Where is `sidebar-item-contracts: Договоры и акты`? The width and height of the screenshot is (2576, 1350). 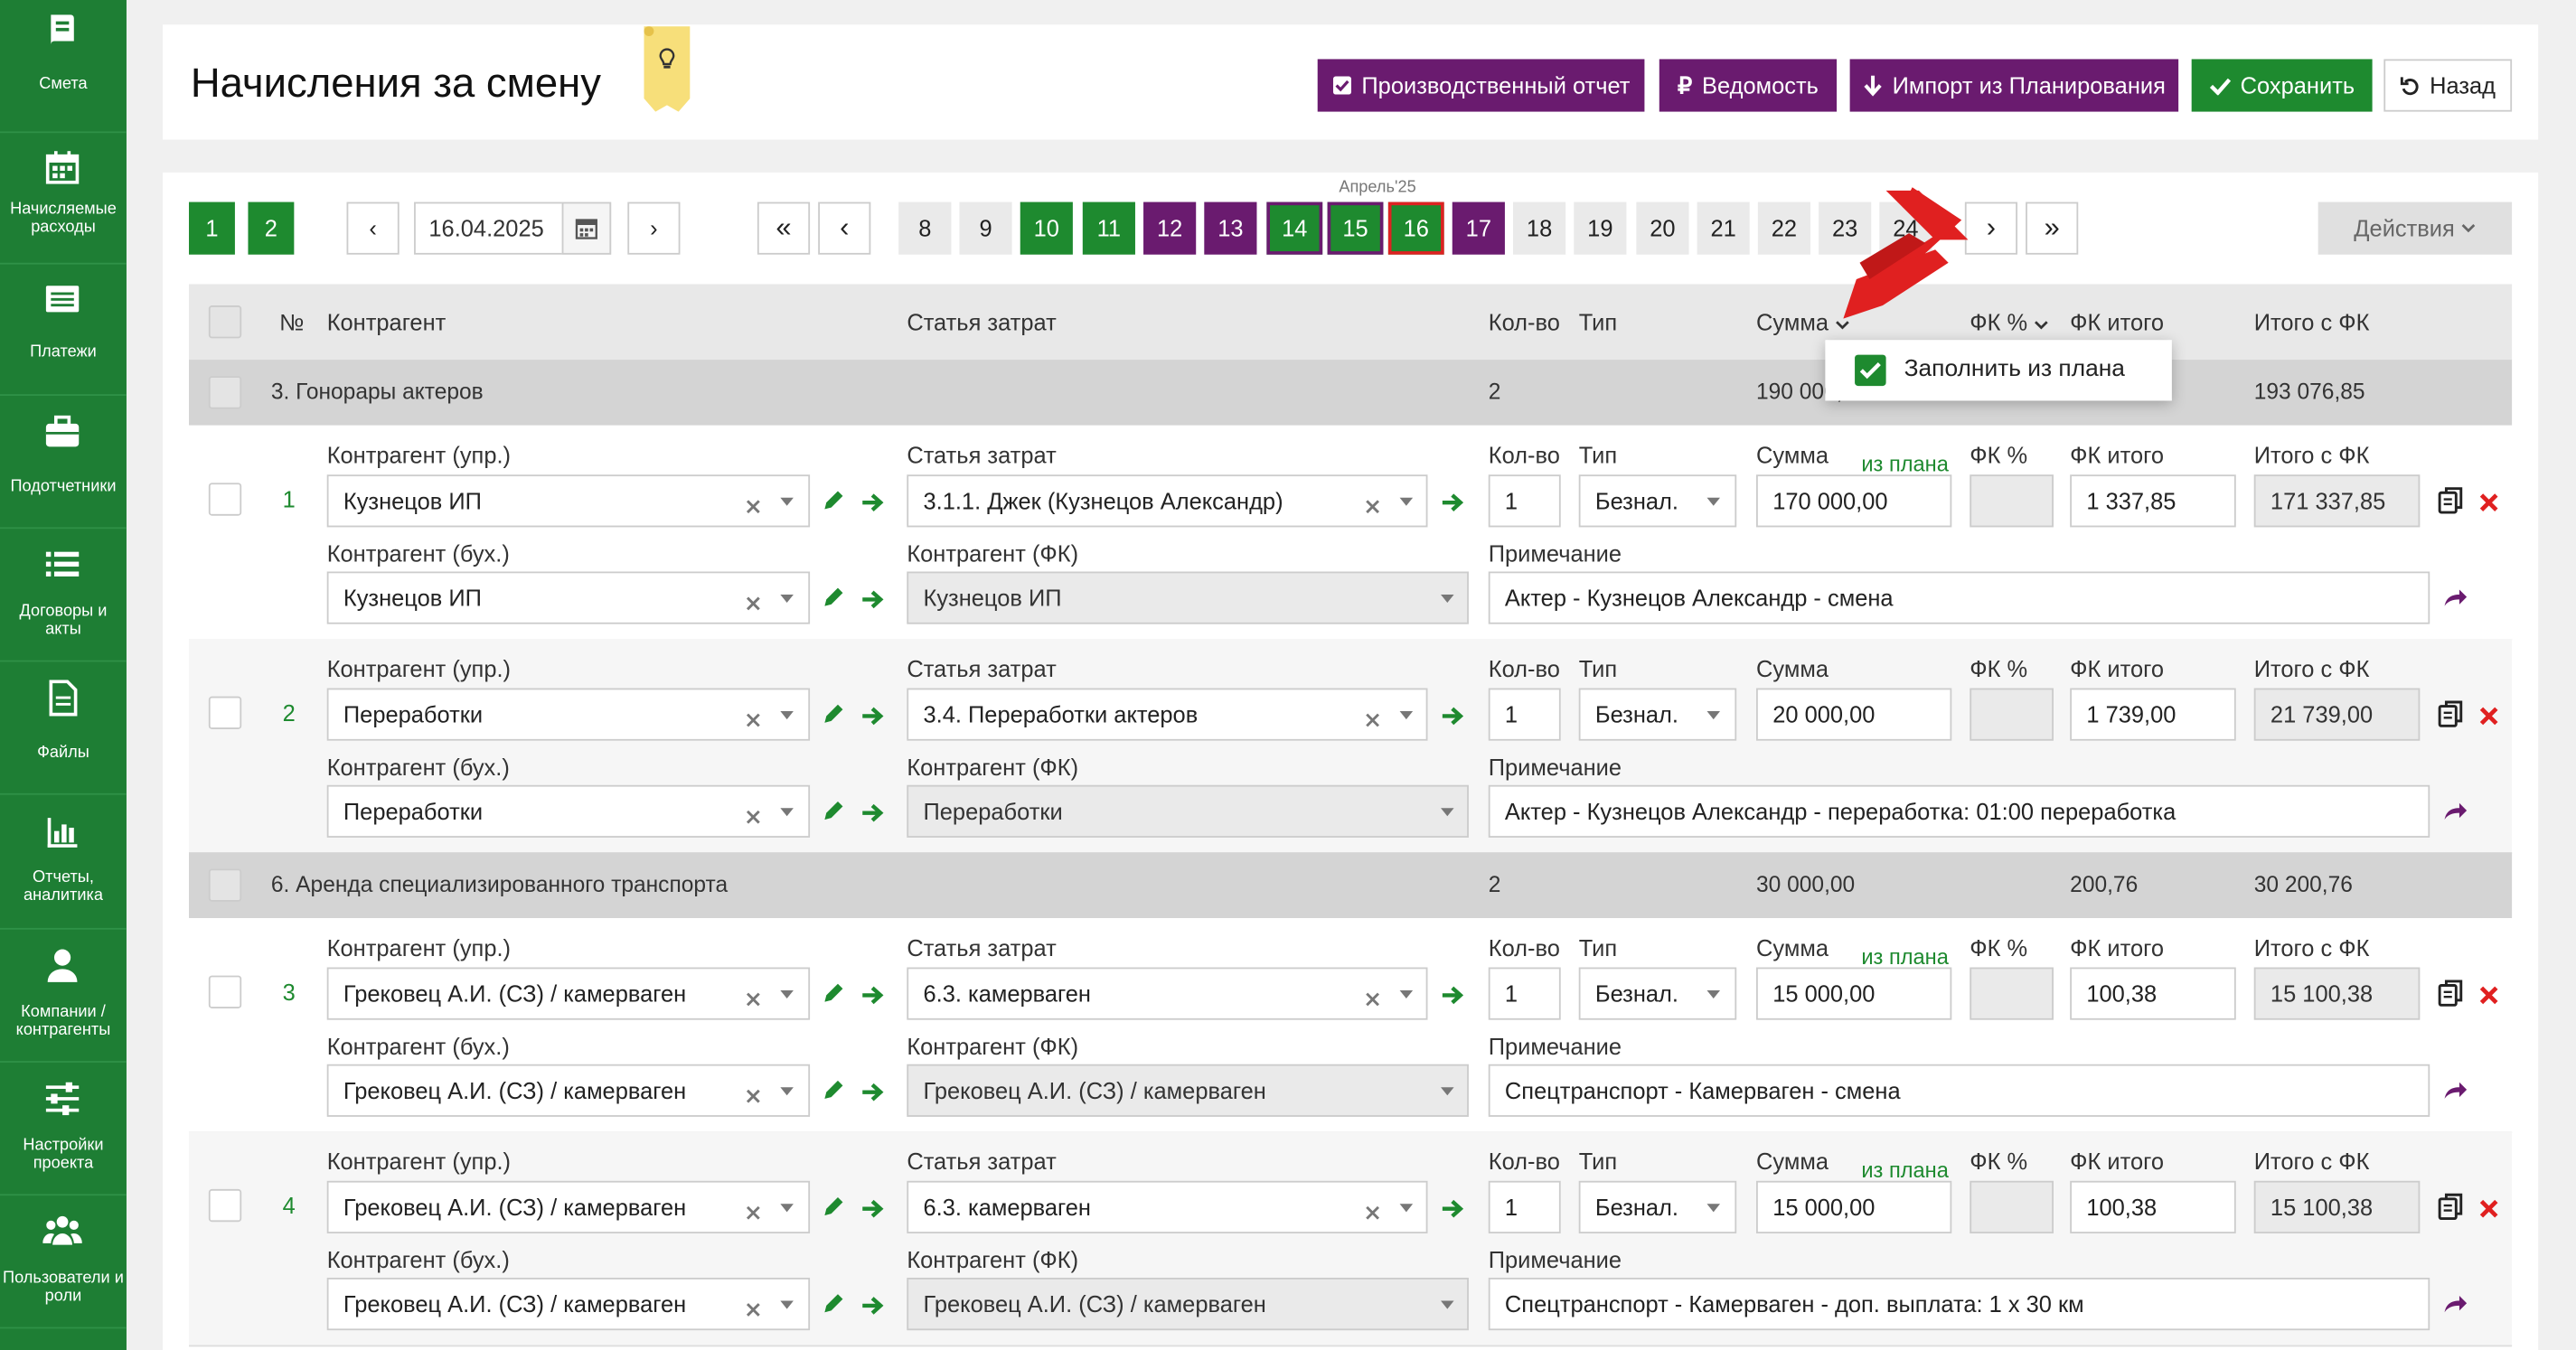 sidebar-item-contracts: Договоры и акты is located at coordinates (63, 595).